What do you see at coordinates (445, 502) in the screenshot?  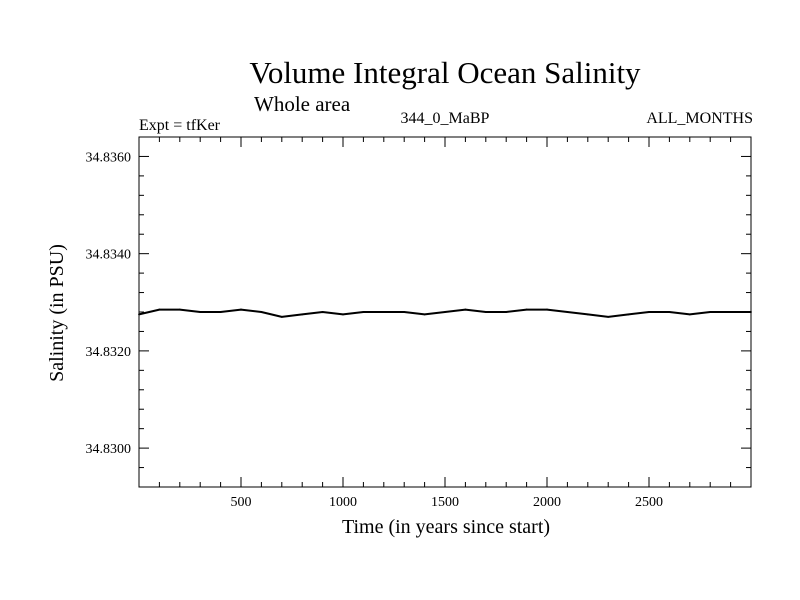 I see `x-tick-label: 1500` at bounding box center [445, 502].